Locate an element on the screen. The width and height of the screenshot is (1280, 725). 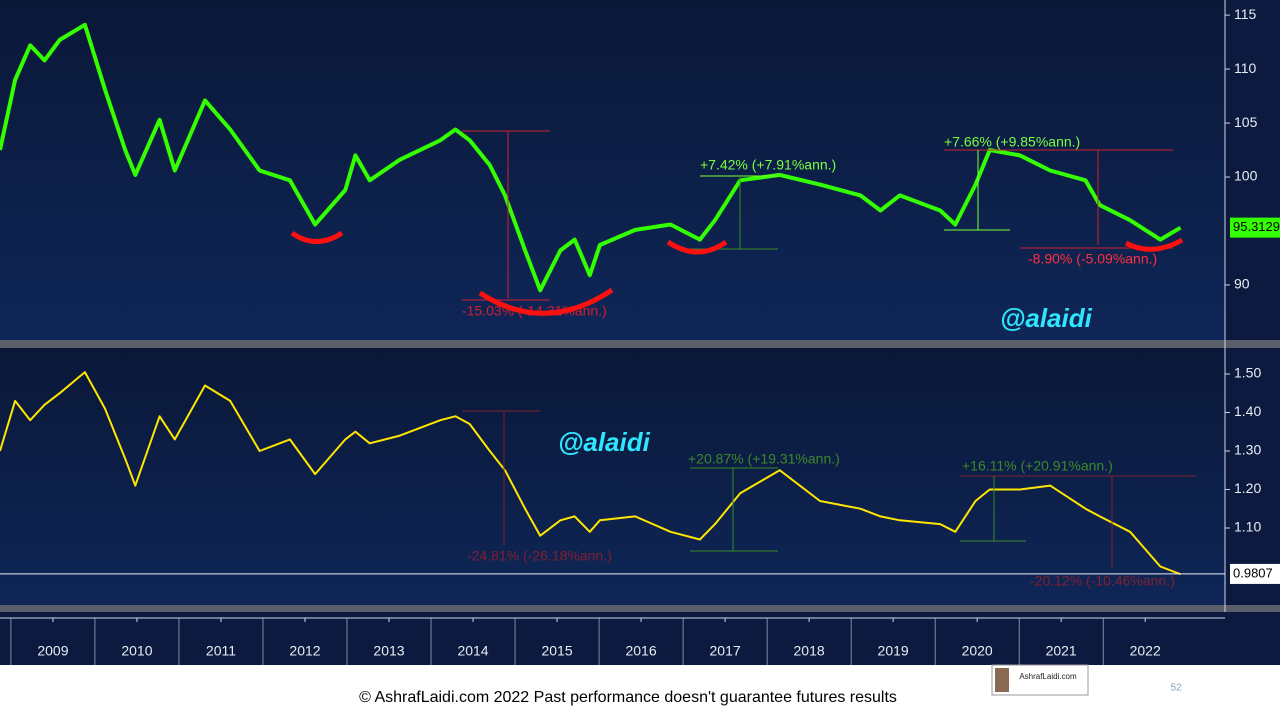
y-tick-label: 105 is located at coordinates (1246, 122).